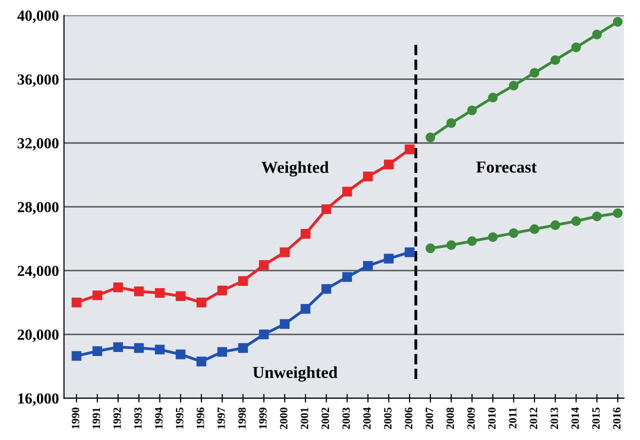 The image size is (640, 440). I want to click on x-tick-label: 1994, so click(159, 418).